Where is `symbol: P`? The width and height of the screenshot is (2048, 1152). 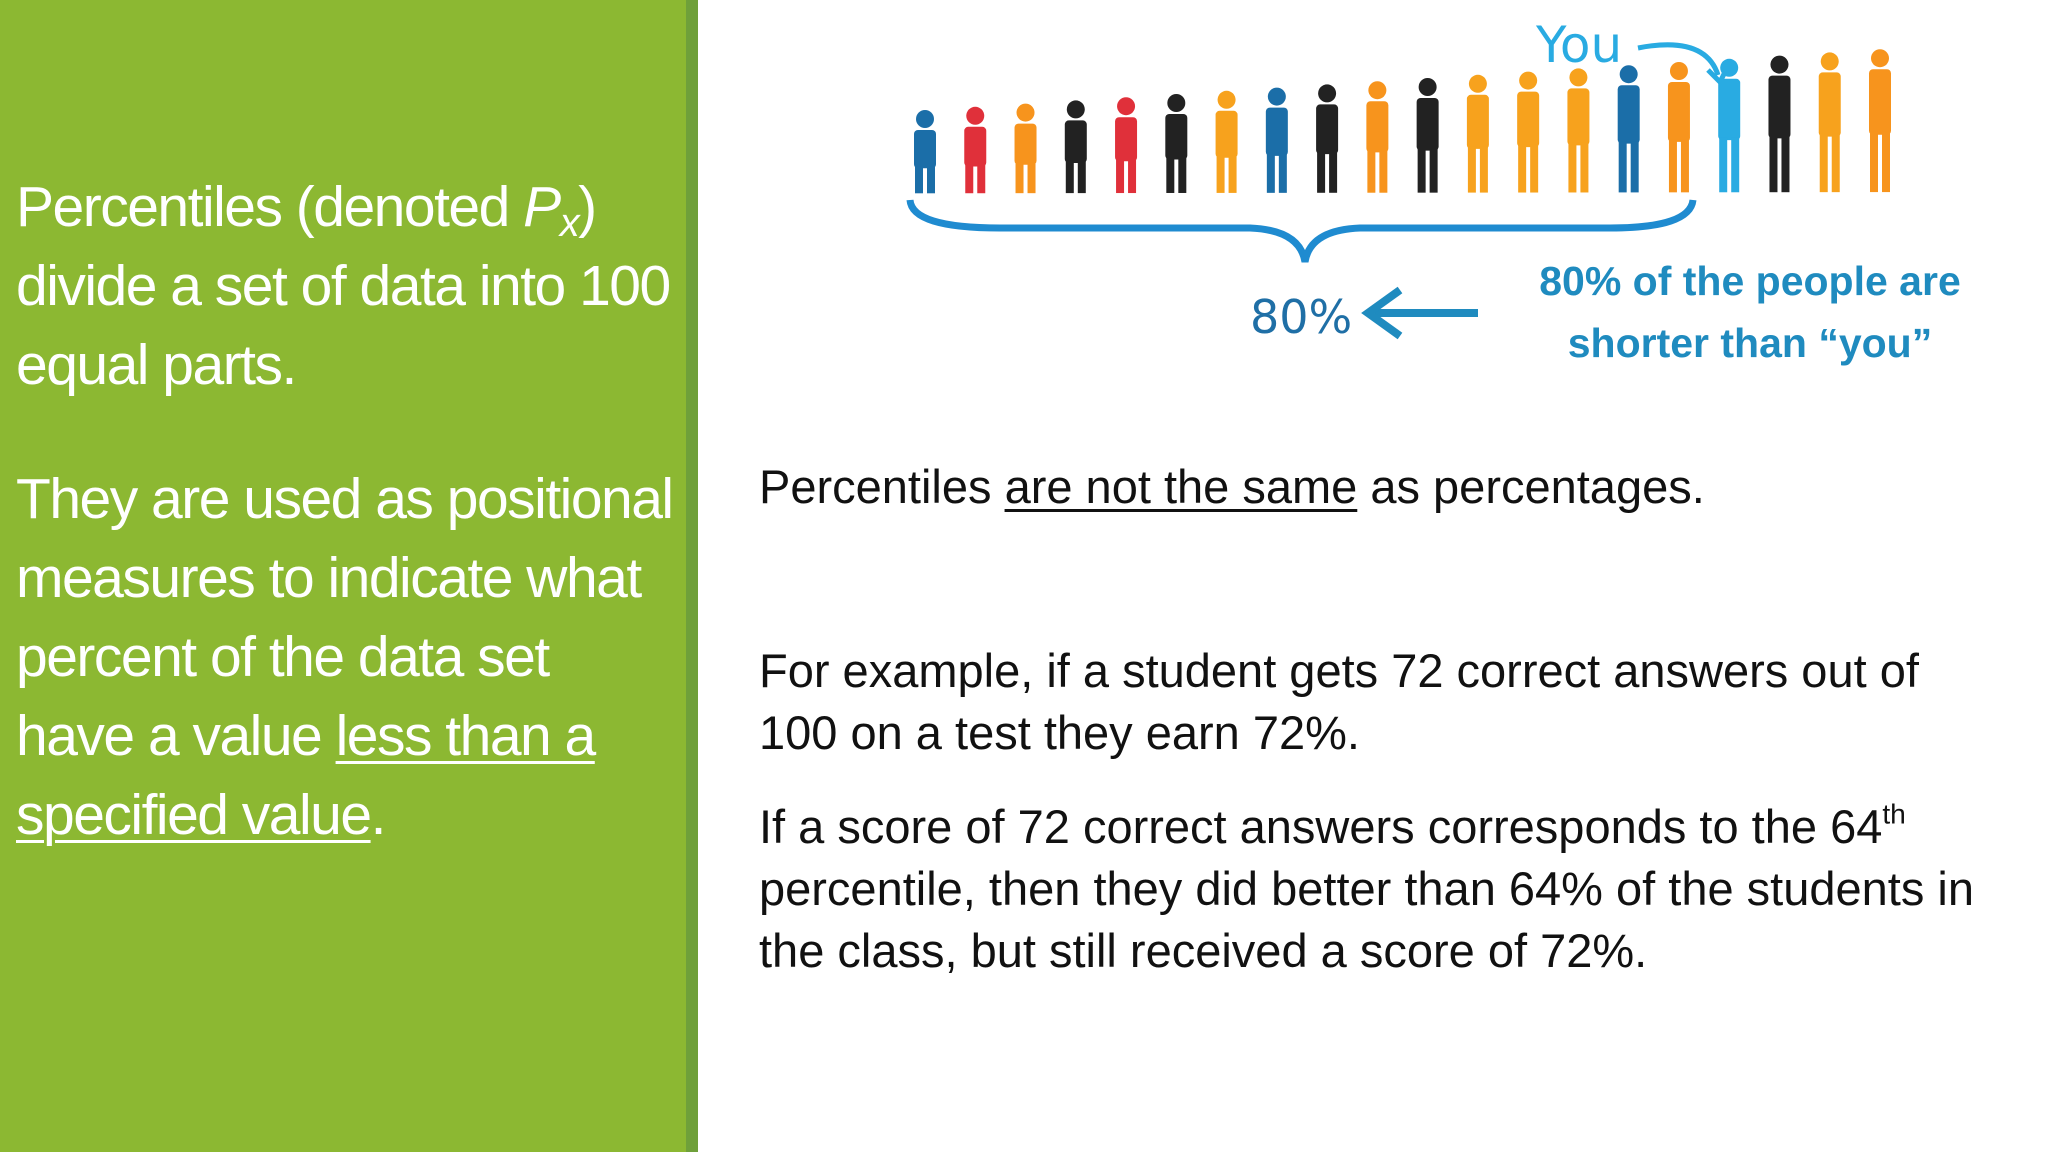 symbol: P is located at coordinates (542, 207).